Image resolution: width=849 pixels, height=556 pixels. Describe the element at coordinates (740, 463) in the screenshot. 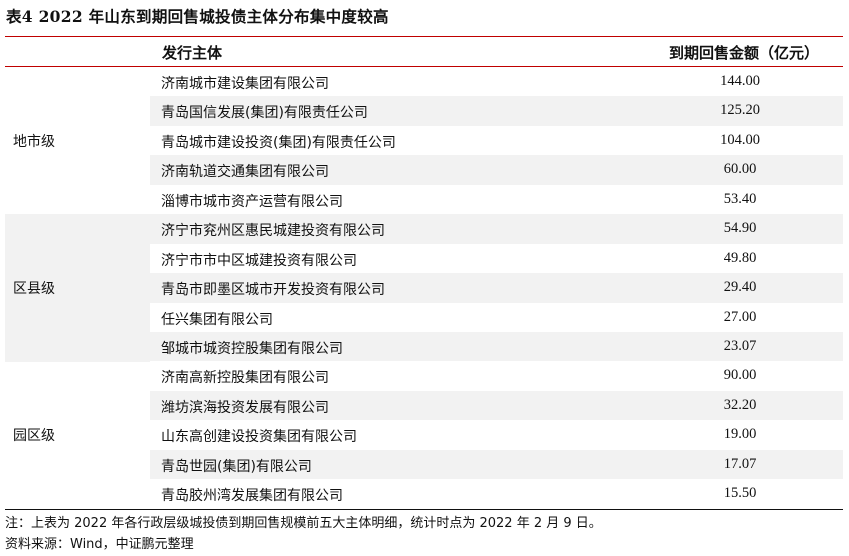

I see `amount-value: 17.07` at that location.